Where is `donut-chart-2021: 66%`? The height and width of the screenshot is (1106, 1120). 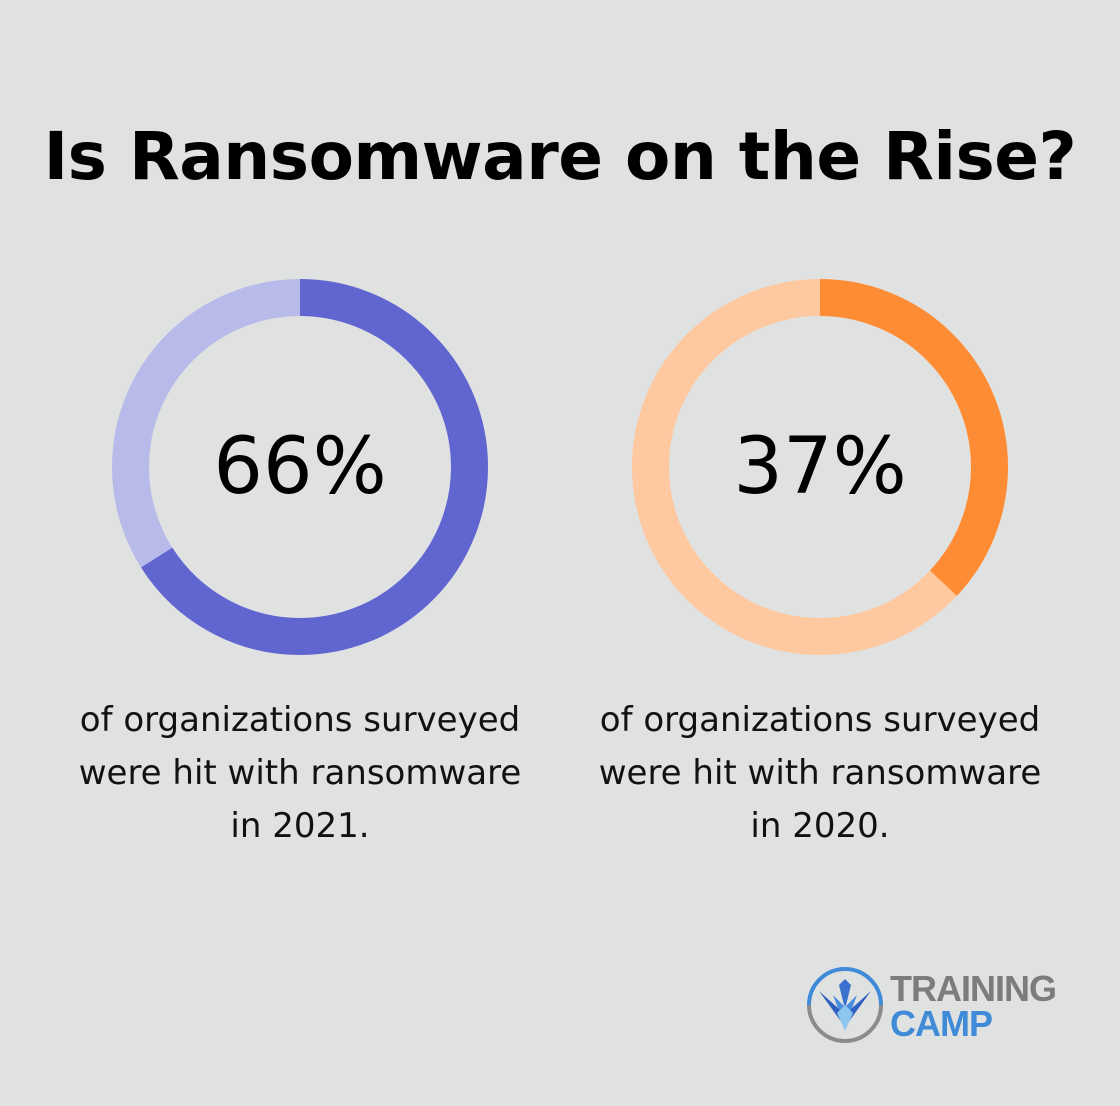
donut-chart-2021: 66% is located at coordinates (300, 467).